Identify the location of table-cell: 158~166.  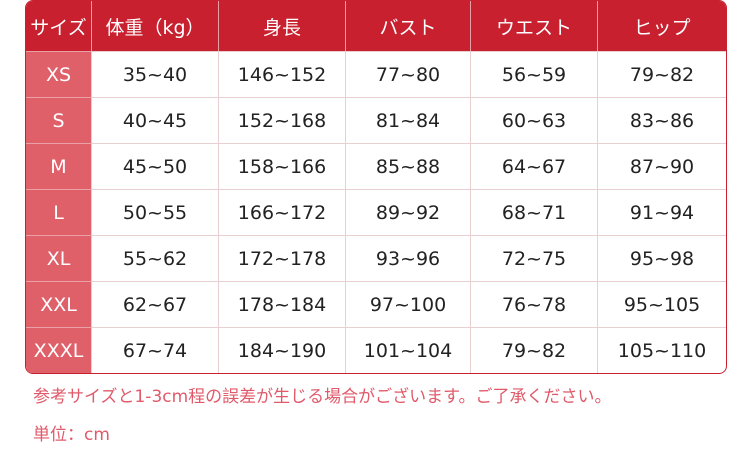
(282, 166).